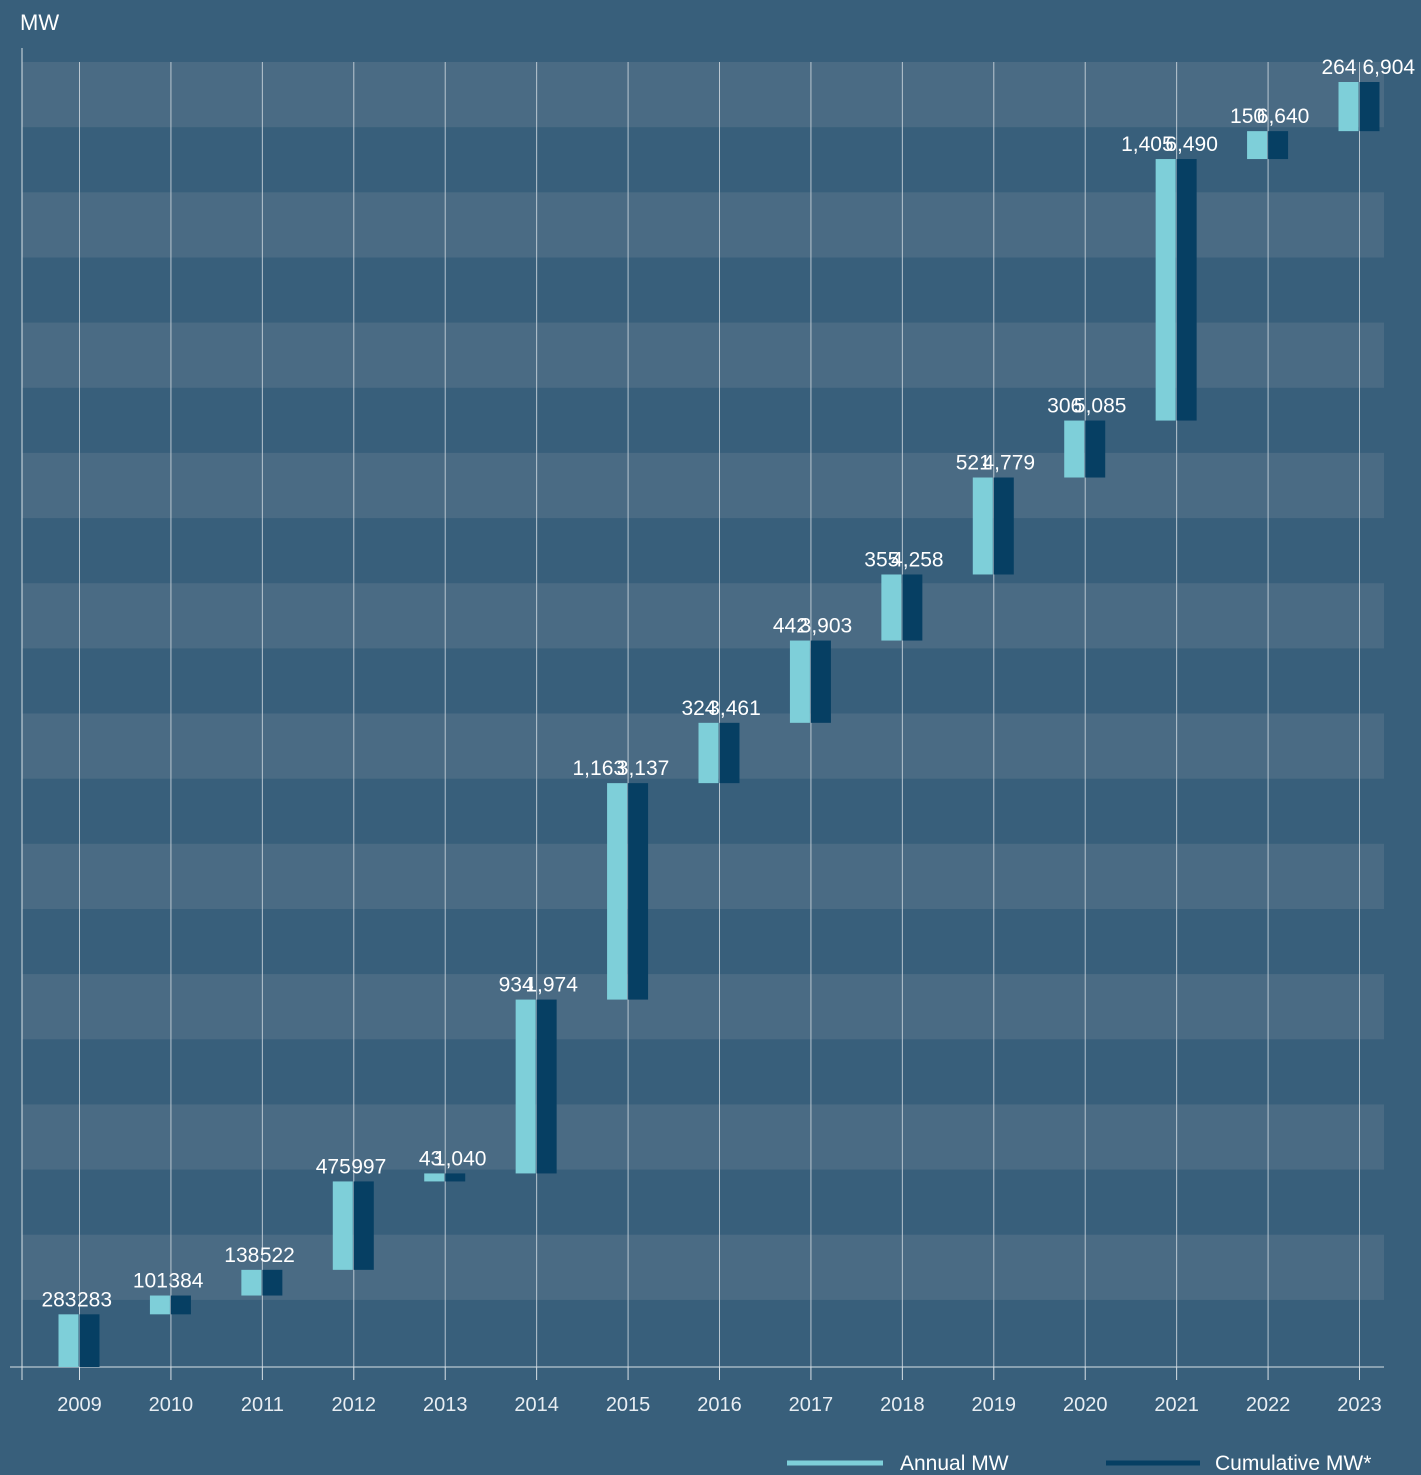  What do you see at coordinates (1064, 406) in the screenshot?
I see `data-label-annual-2020: 306` at bounding box center [1064, 406].